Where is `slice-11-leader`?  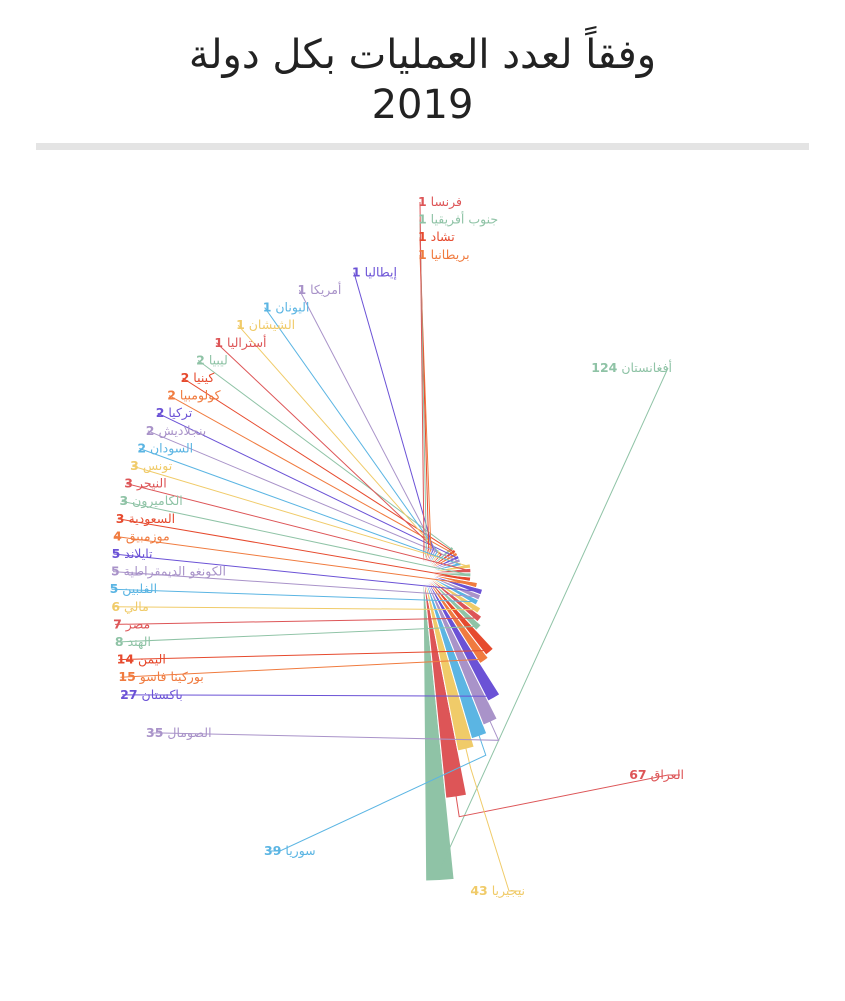
slice-11-leader is located at coordinates (295, 608).